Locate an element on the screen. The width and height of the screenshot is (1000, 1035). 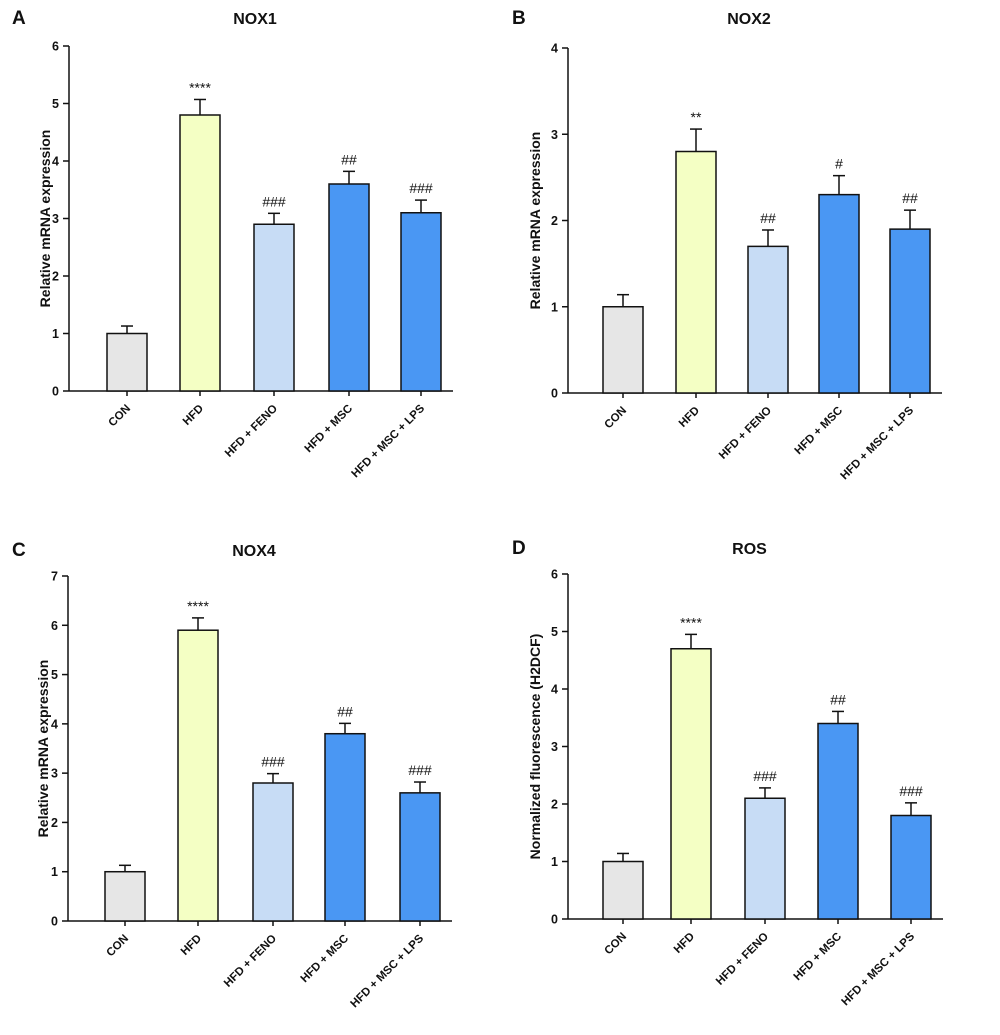
panel-label: C is located at coordinates (19, 550).